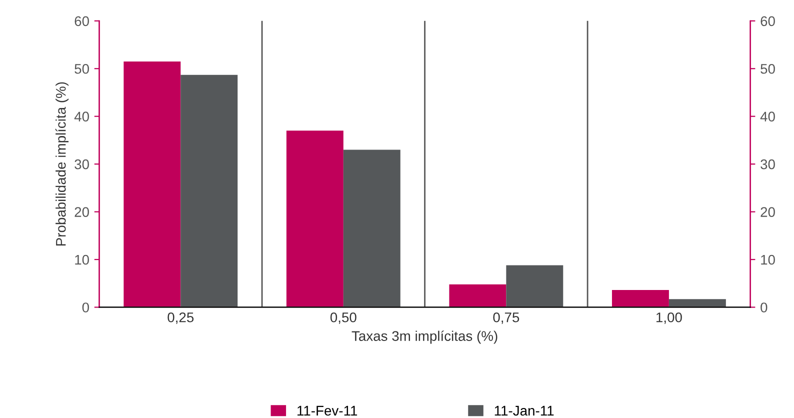 This screenshot has width=794, height=418. I want to click on y-tick-label: 10, so click(82, 259).